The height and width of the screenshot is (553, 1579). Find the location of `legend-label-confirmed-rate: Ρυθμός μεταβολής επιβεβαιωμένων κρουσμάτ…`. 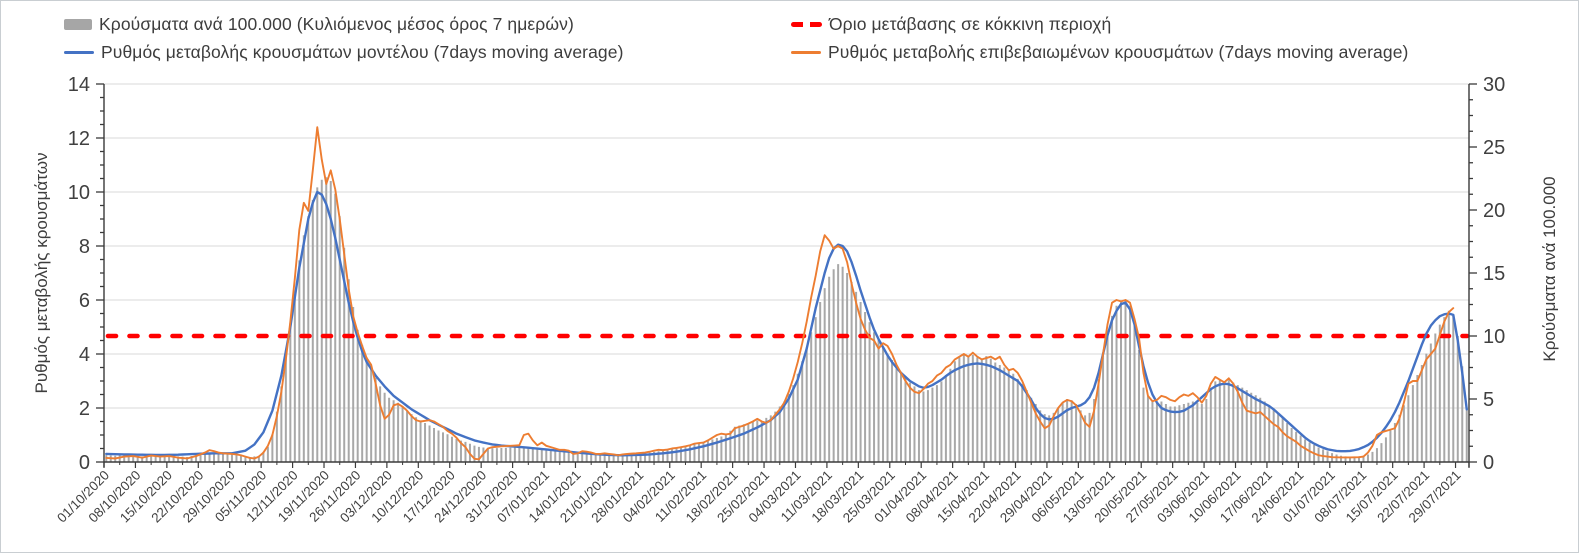

legend-label-confirmed-rate: Ρυθμός μεταβολής επιβεβαιωμένων κρουσμάτ… is located at coordinates (1118, 52).